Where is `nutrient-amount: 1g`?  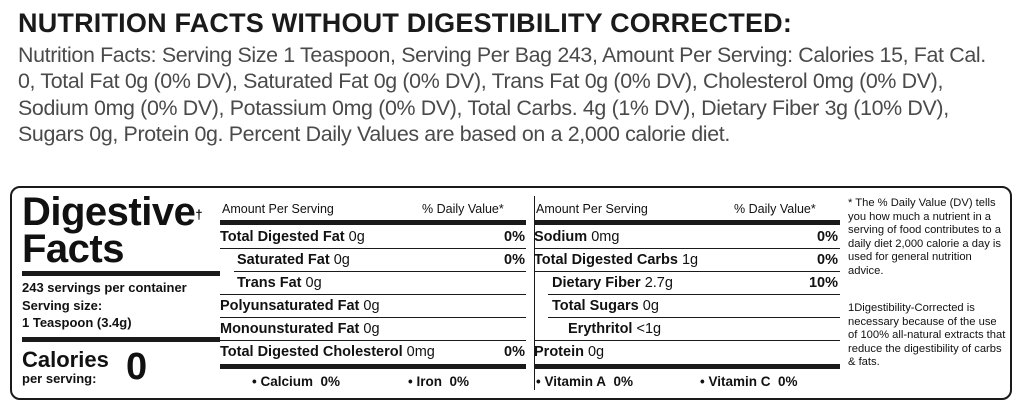 nutrient-amount: 1g is located at coordinates (690, 260).